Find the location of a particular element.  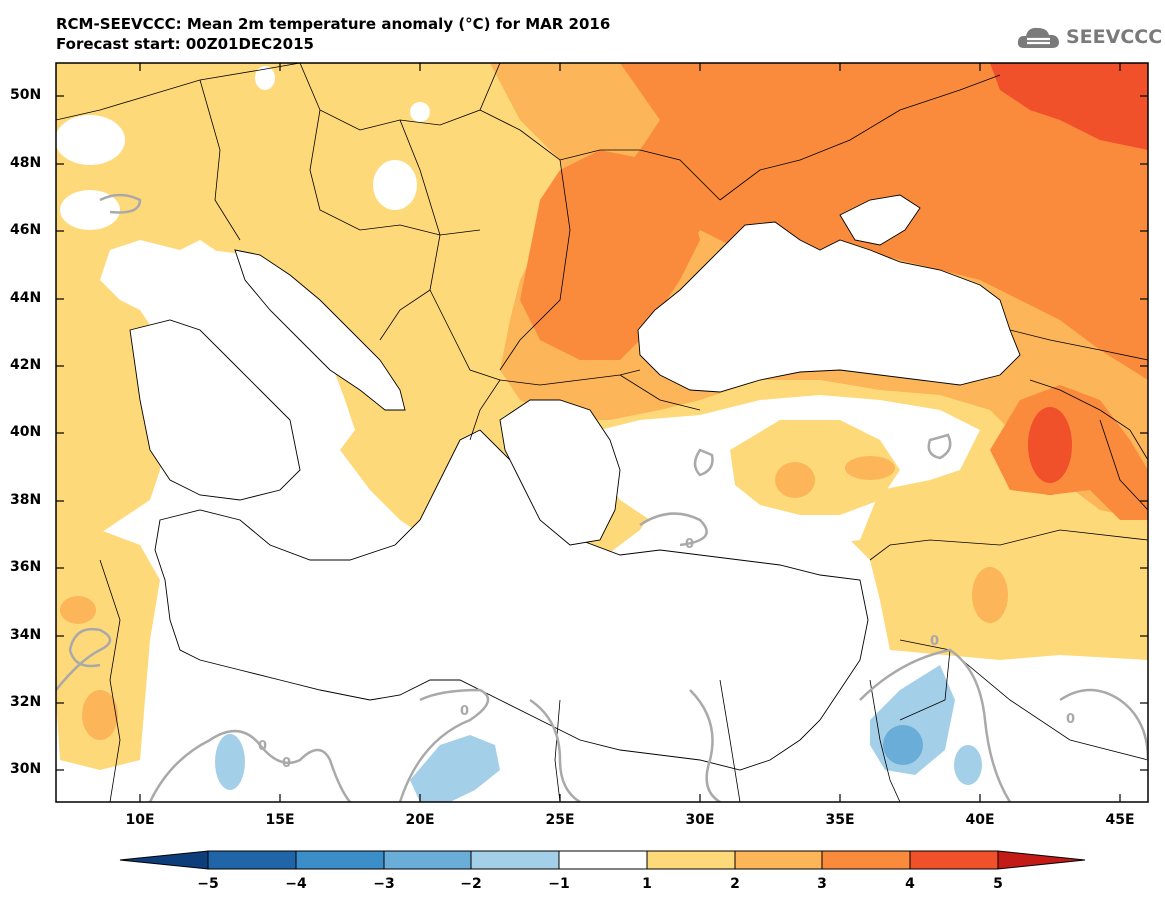

lat-label: 36N is located at coordinates (26, 567).